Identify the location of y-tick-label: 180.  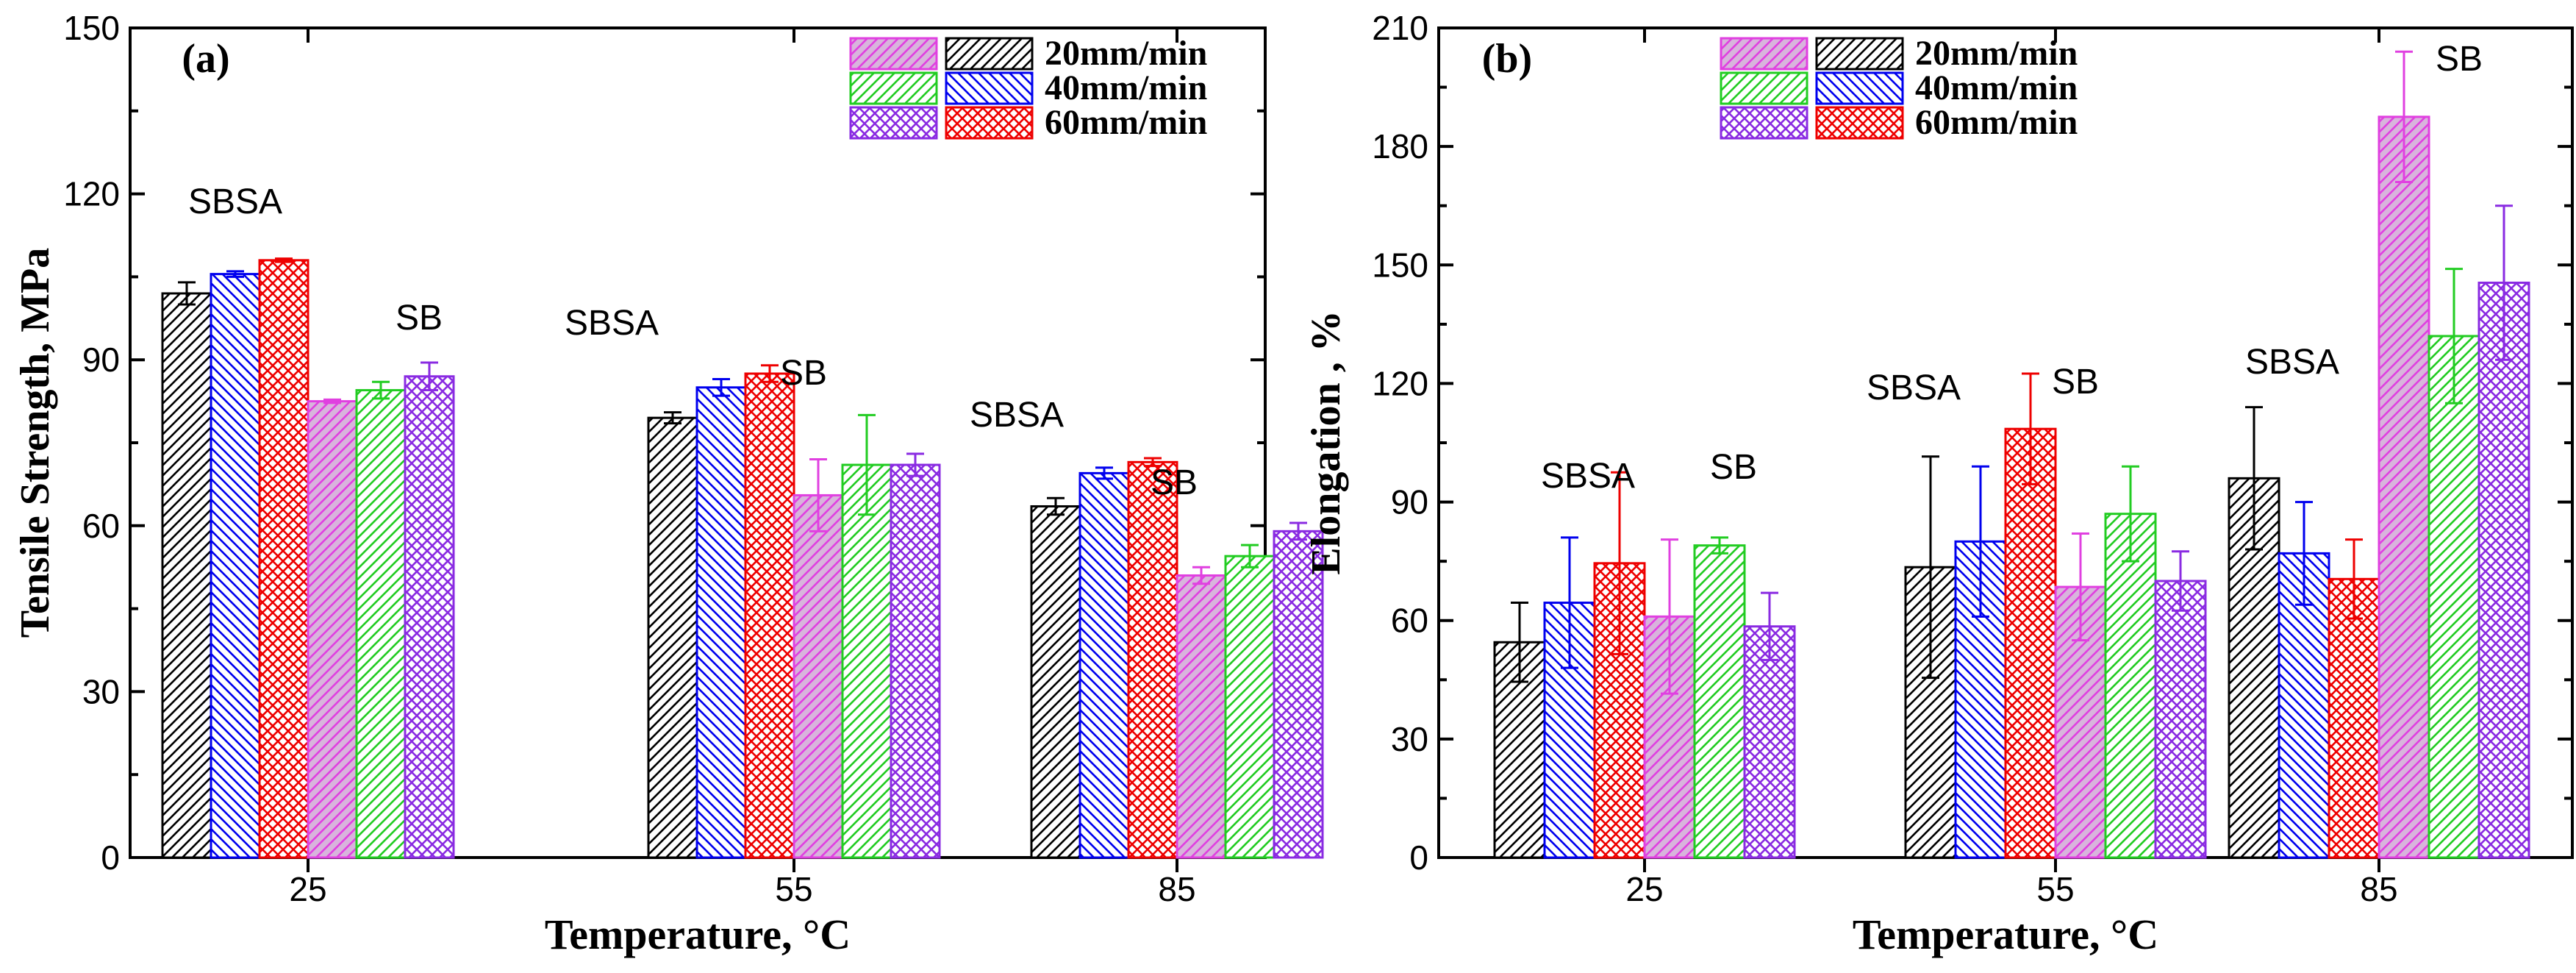
(1400, 146).